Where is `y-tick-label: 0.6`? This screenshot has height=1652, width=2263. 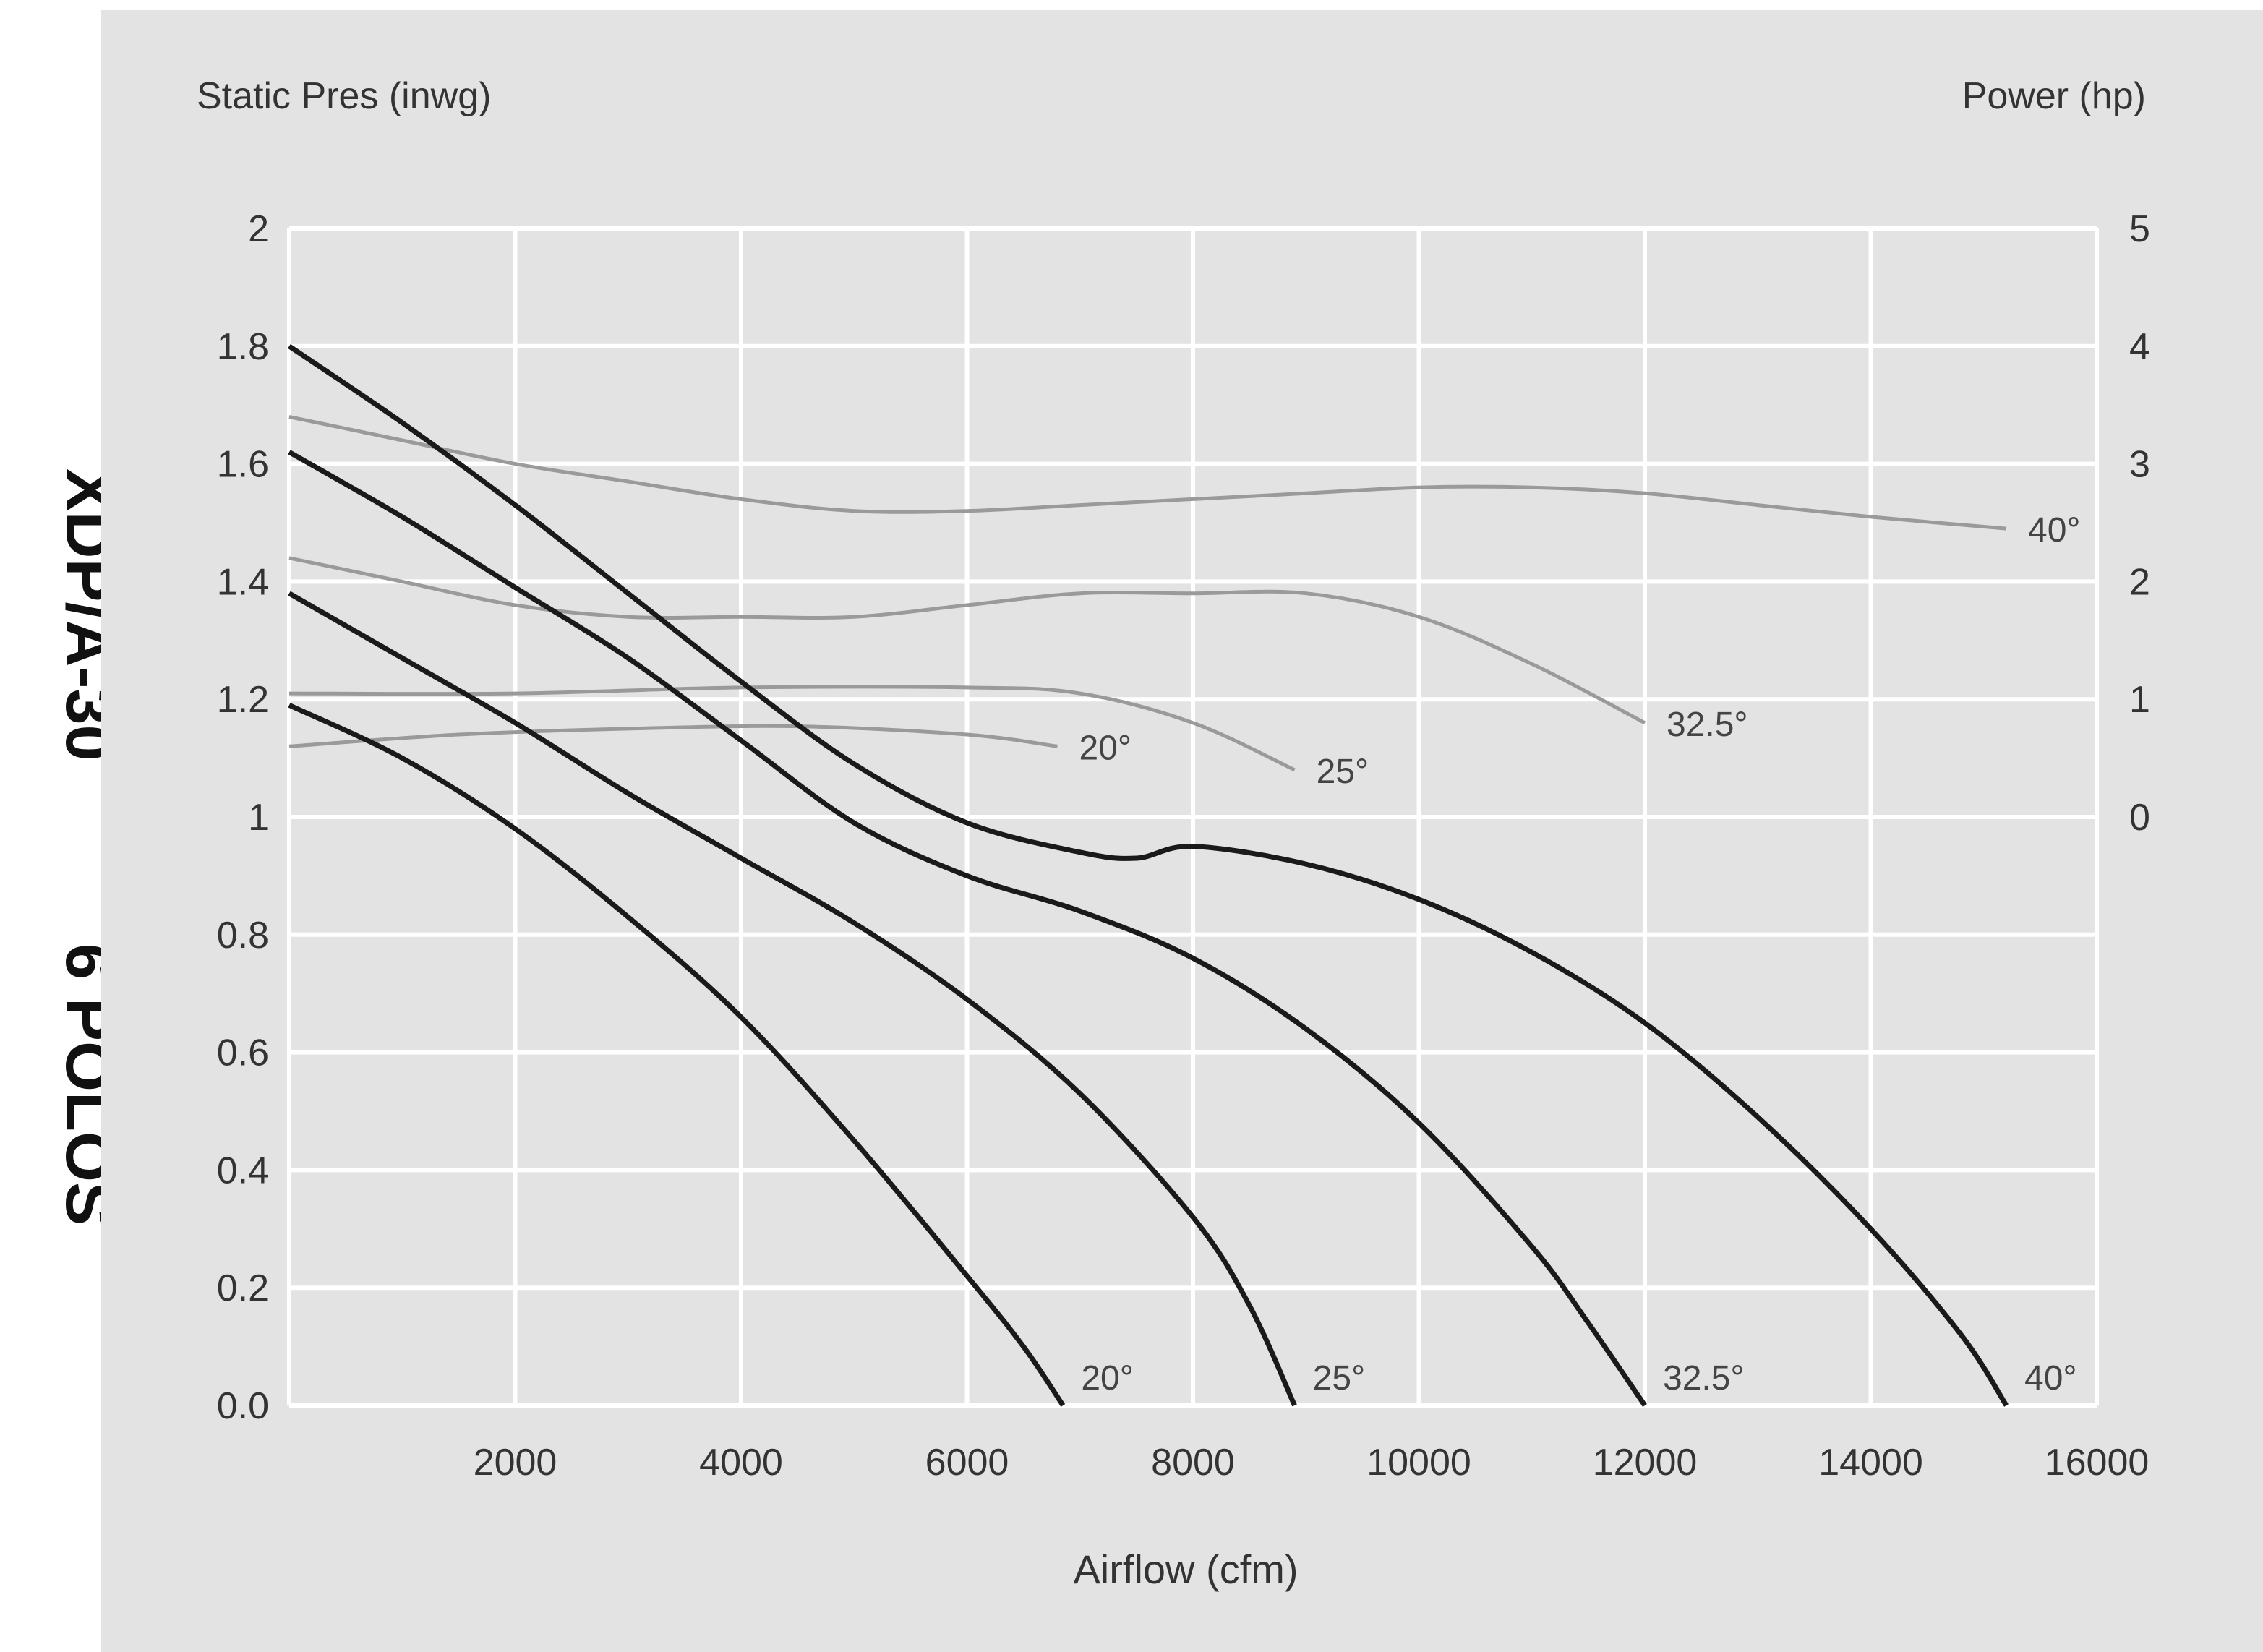 y-tick-label: 0.6 is located at coordinates (243, 1053).